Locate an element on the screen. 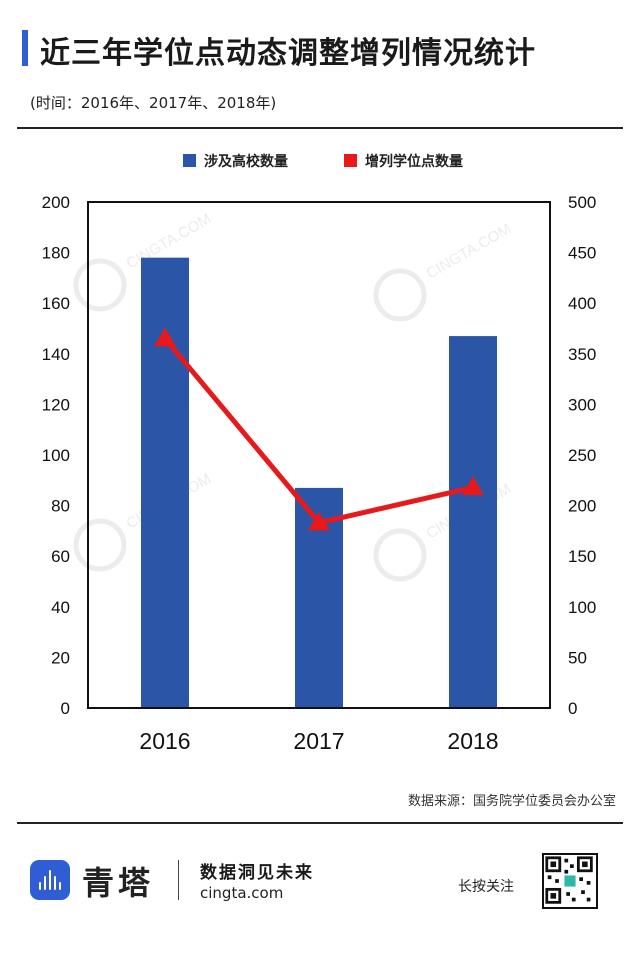 The width and height of the screenshot is (640, 957). y-right-tick-label: 0 is located at coordinates (572, 708).